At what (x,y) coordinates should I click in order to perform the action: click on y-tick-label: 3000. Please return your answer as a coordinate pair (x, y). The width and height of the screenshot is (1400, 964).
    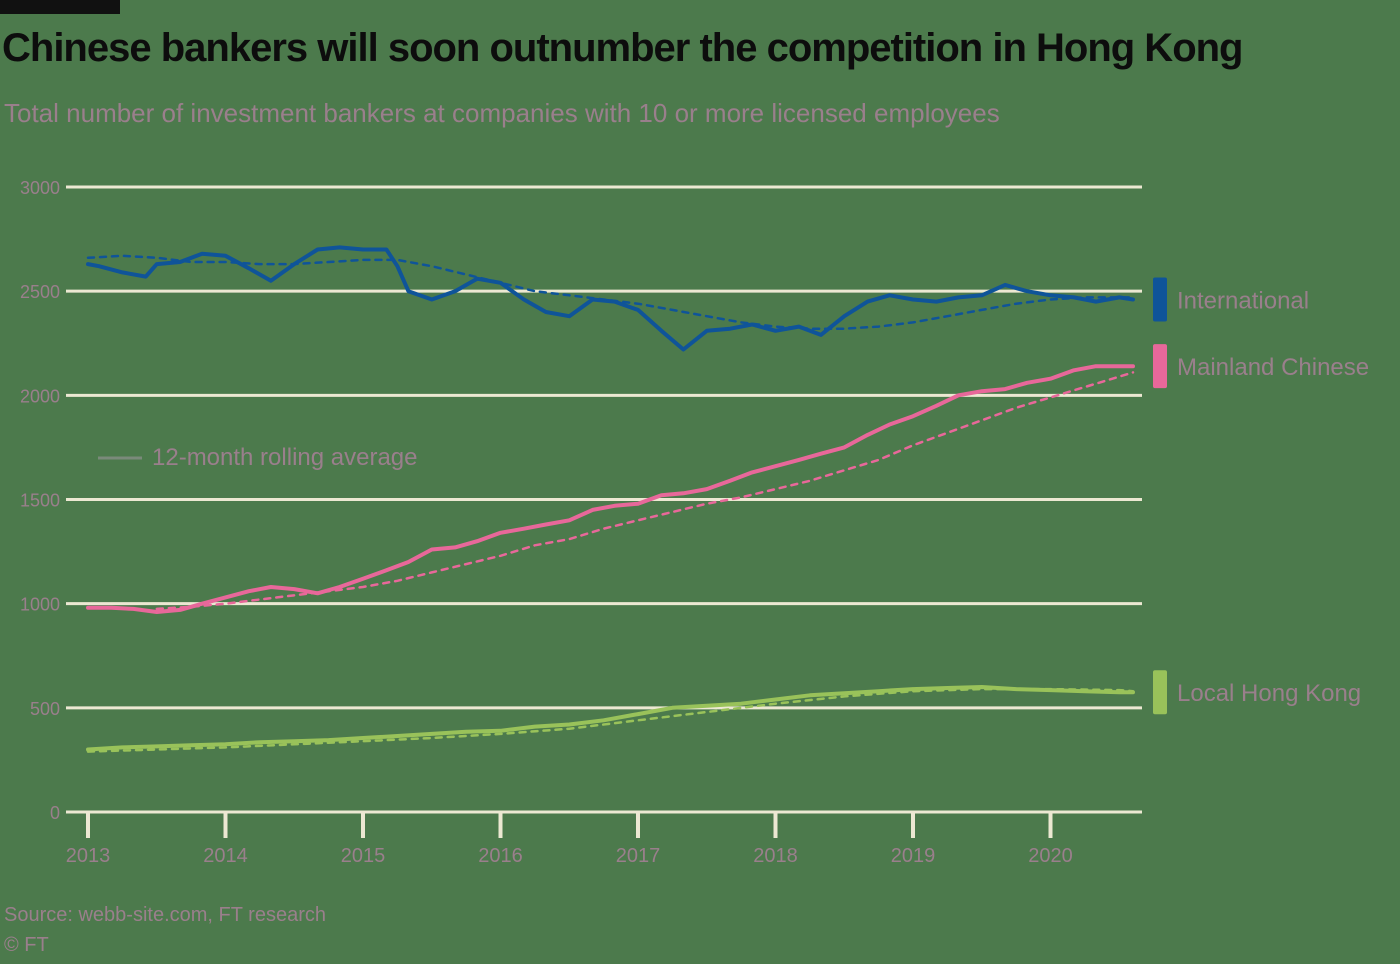
    Looking at the image, I should click on (40, 188).